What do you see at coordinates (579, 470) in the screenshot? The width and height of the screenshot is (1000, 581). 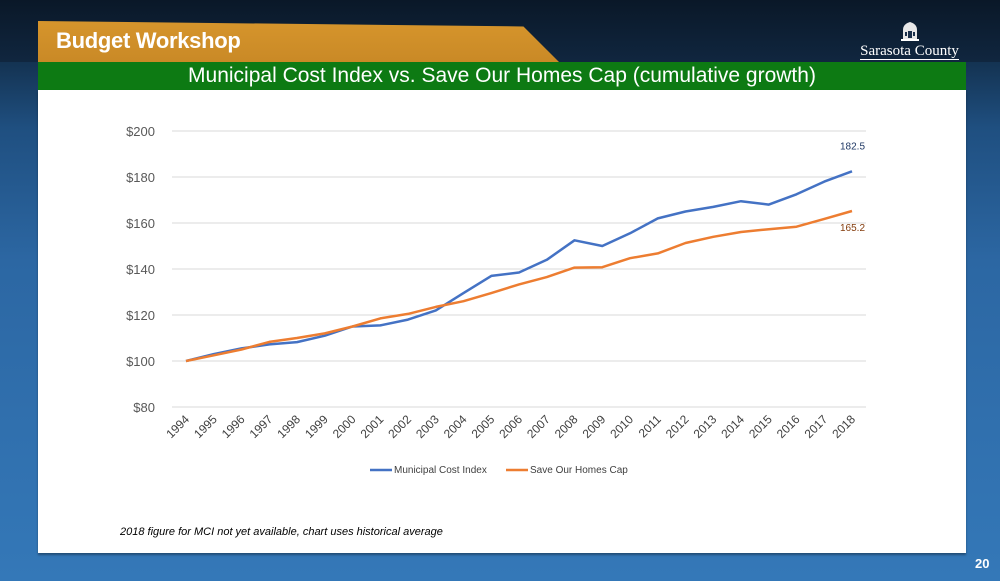 I see `legend-label: Save Our Homes Cap` at bounding box center [579, 470].